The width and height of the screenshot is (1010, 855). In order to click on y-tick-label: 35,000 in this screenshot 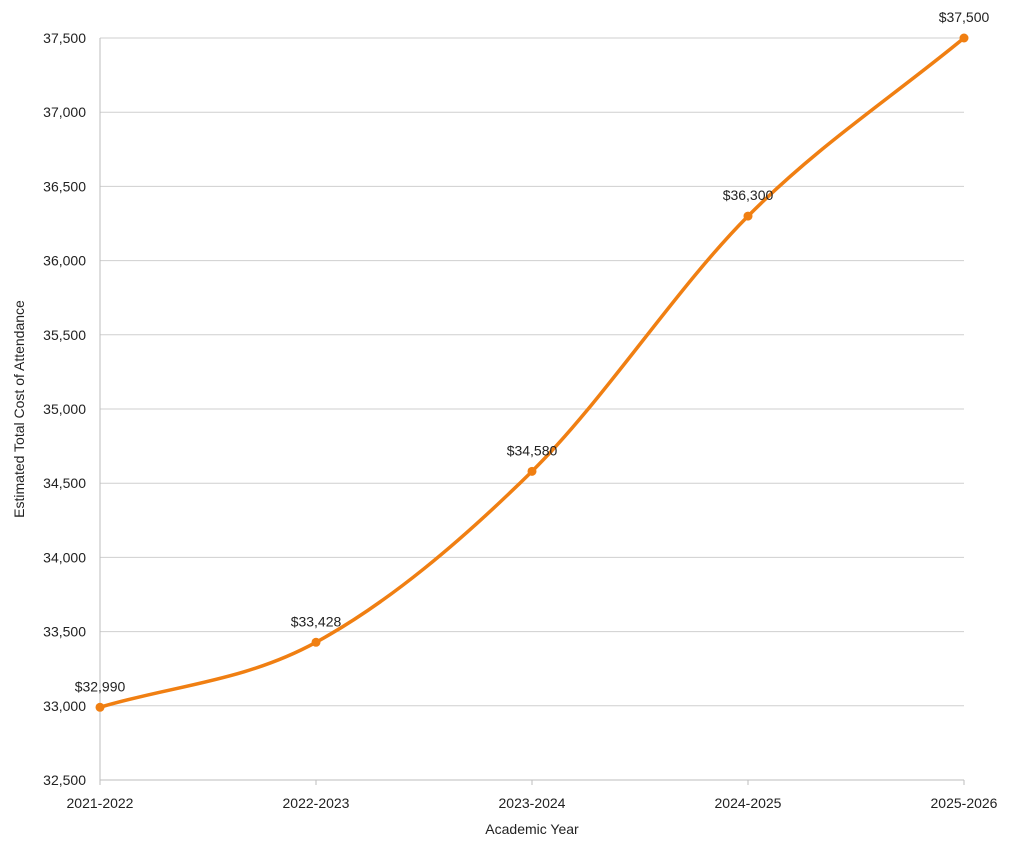, I will do `click(64, 409)`.